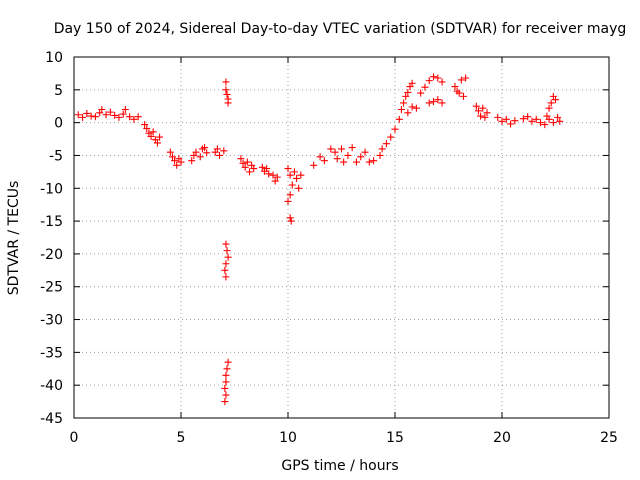  What do you see at coordinates (339, 466) in the screenshot?
I see `x-axis-label: GPS time / hours` at bounding box center [339, 466].